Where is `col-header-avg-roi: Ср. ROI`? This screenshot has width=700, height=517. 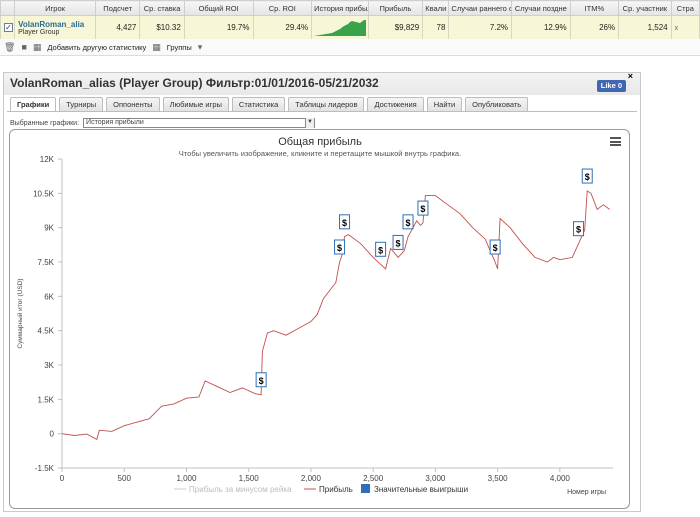 col-header-avg-roi: Ср. ROI is located at coordinates (282, 8).